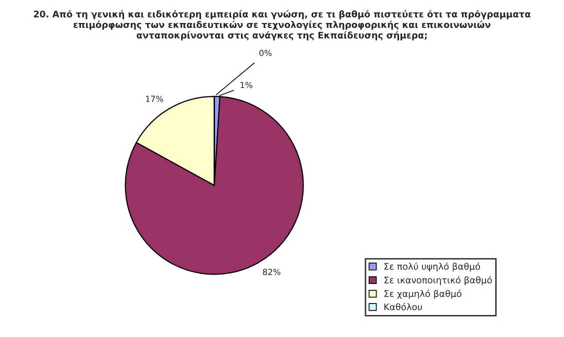  What do you see at coordinates (155, 99) in the screenshot?
I see `data-label: 17%` at bounding box center [155, 99].